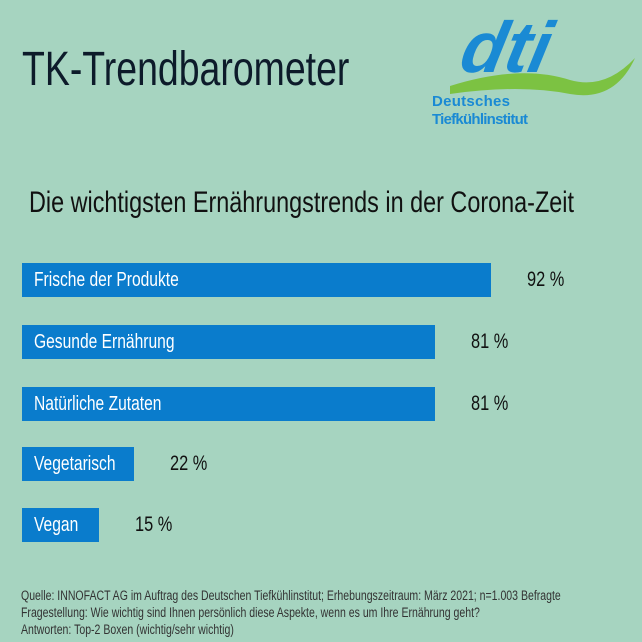 Image resolution: width=642 pixels, height=642 pixels. I want to click on bar: Gesunde Ernährung, so click(229, 342).